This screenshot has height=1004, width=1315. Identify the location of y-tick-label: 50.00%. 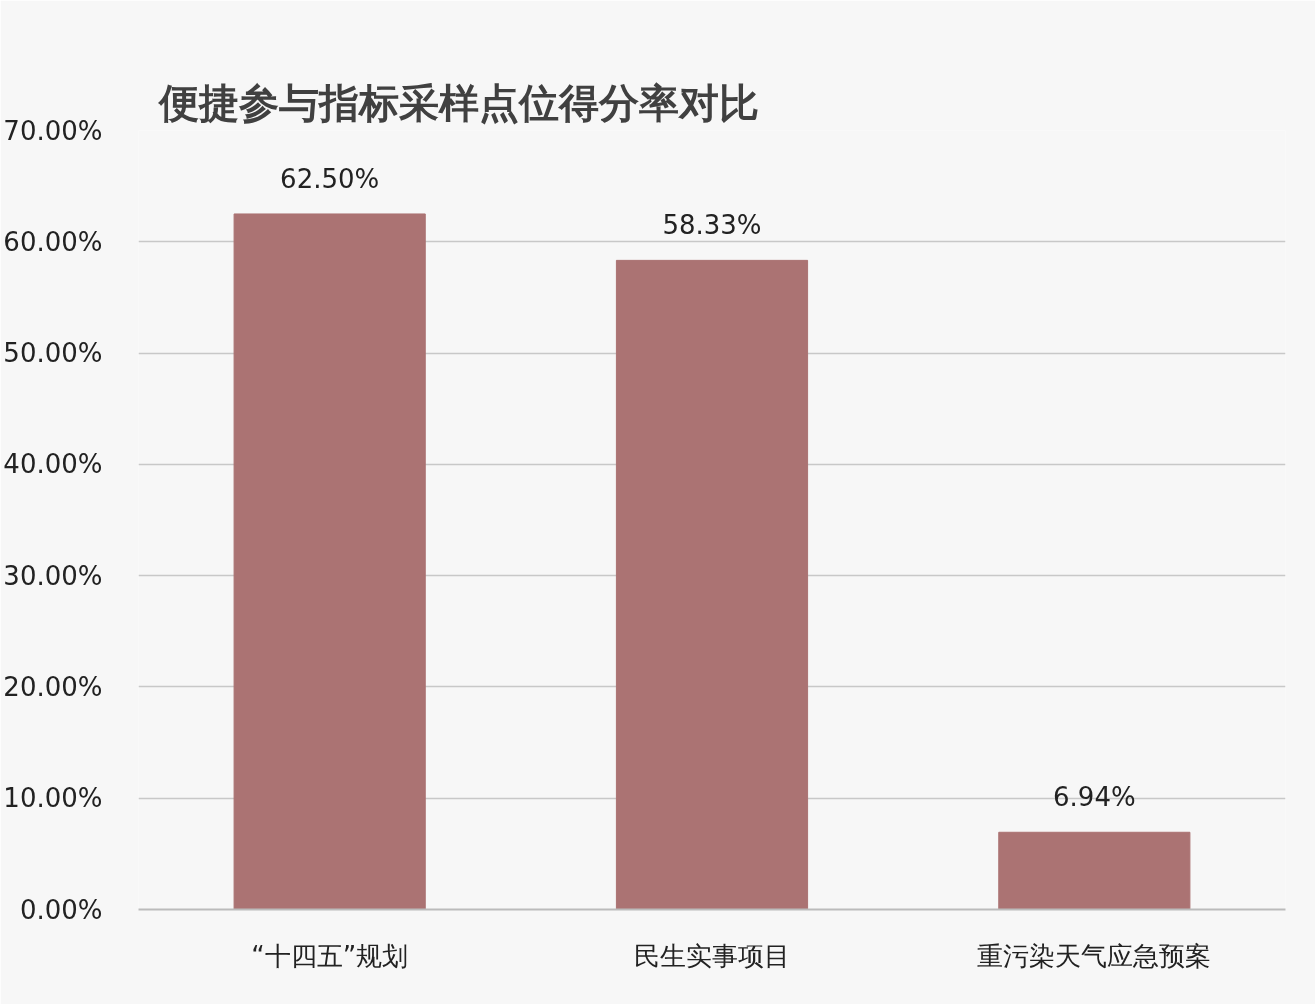
(53, 353).